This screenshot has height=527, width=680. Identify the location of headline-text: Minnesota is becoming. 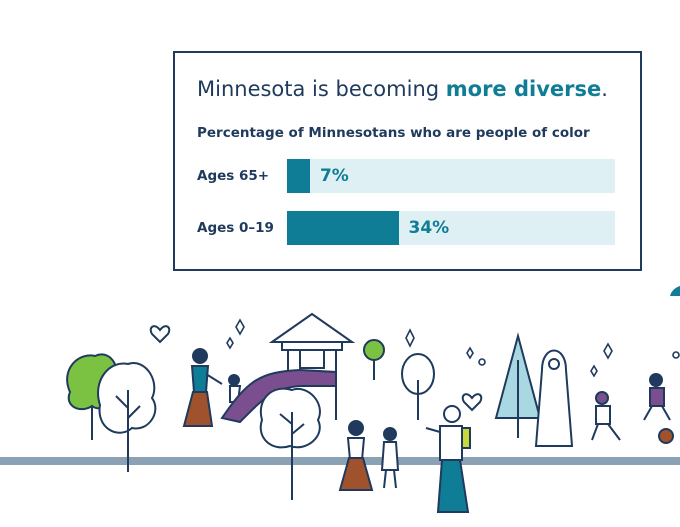
(321, 89).